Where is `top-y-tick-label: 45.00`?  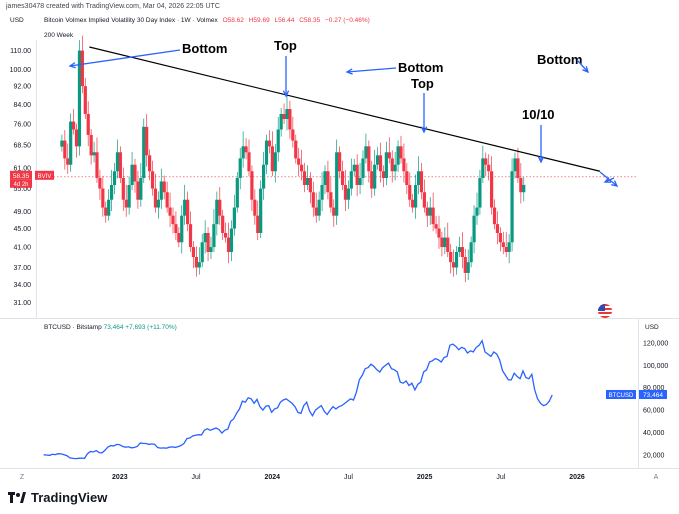
top-y-tick-label: 45.00 is located at coordinates (22, 229).